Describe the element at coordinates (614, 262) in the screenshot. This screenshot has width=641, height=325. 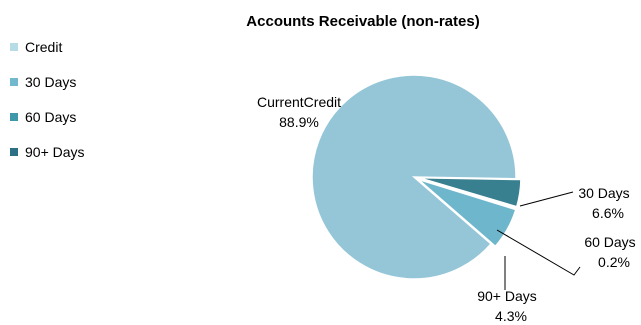
I see `slice-value-60-days: 0.2%` at that location.